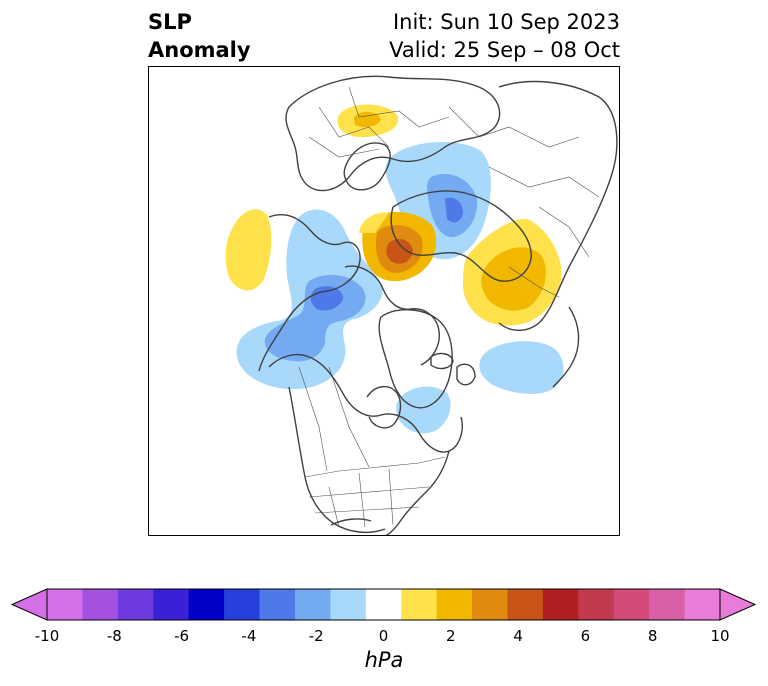 The width and height of the screenshot is (768, 686). What do you see at coordinates (248, 250) in the screenshot?
I see `anomaly-positive-north-pacific` at bounding box center [248, 250].